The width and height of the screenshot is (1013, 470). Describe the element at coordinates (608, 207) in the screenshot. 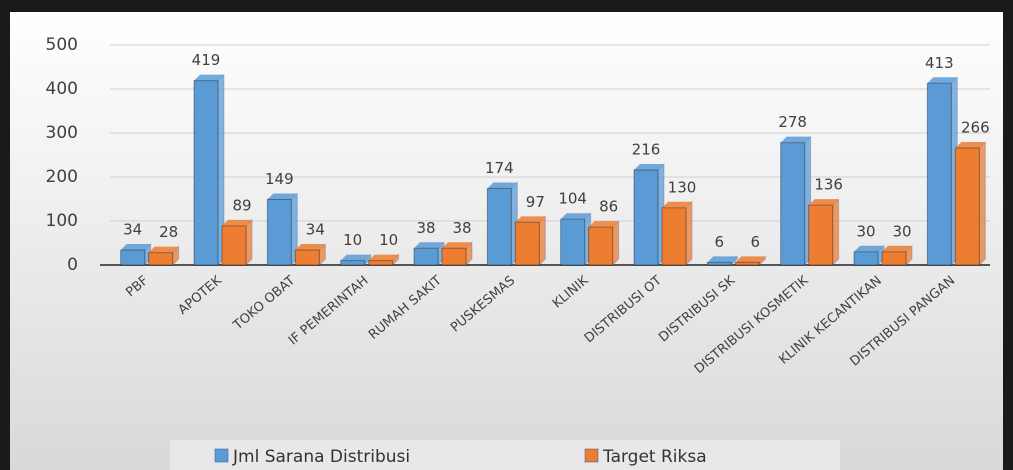

I see `data-label: 86` at that location.